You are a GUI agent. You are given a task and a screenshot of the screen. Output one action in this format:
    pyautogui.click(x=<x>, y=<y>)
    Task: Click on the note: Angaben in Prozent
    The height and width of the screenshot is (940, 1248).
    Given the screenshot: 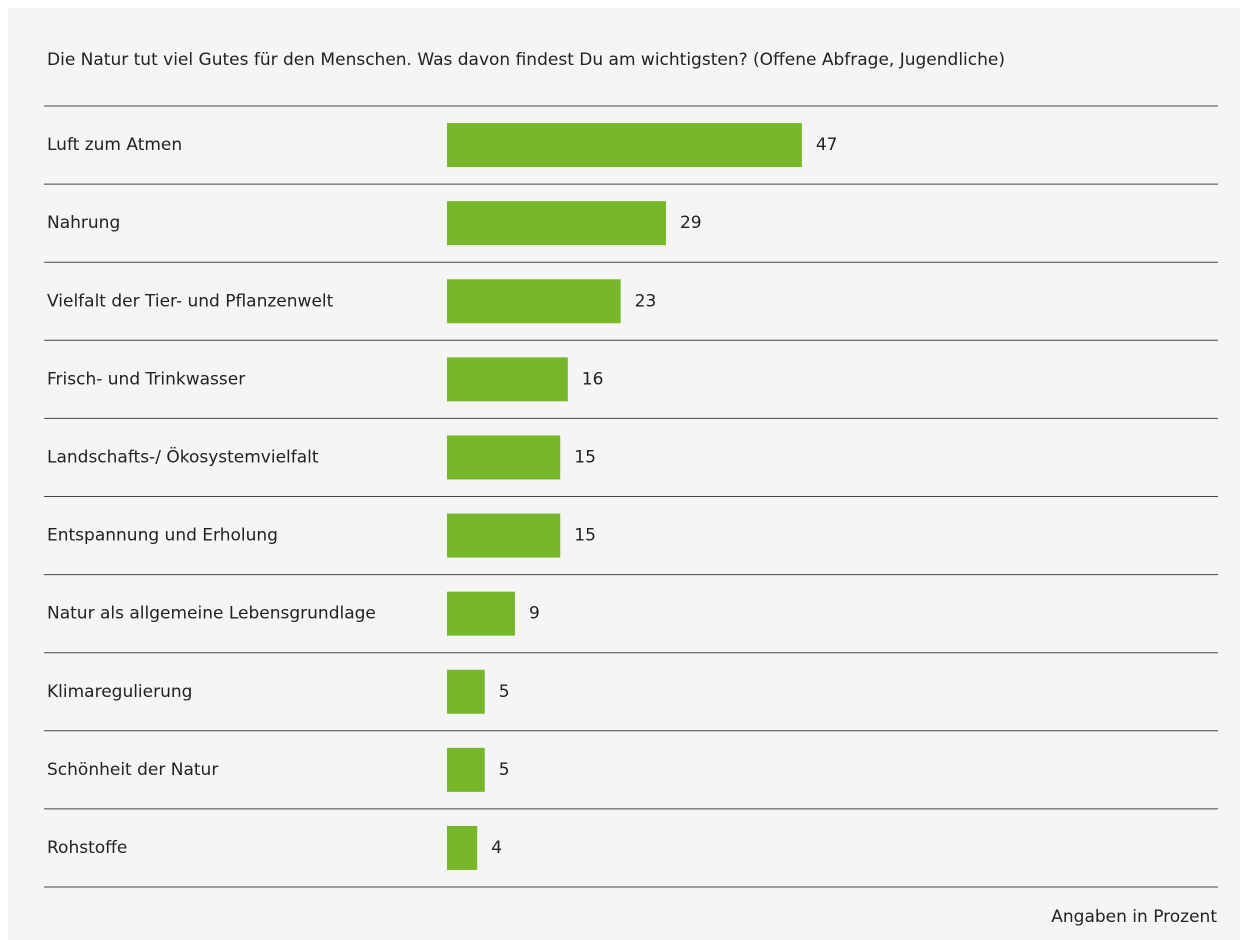 What is the action you would take?
    pyautogui.click(x=1134, y=917)
    